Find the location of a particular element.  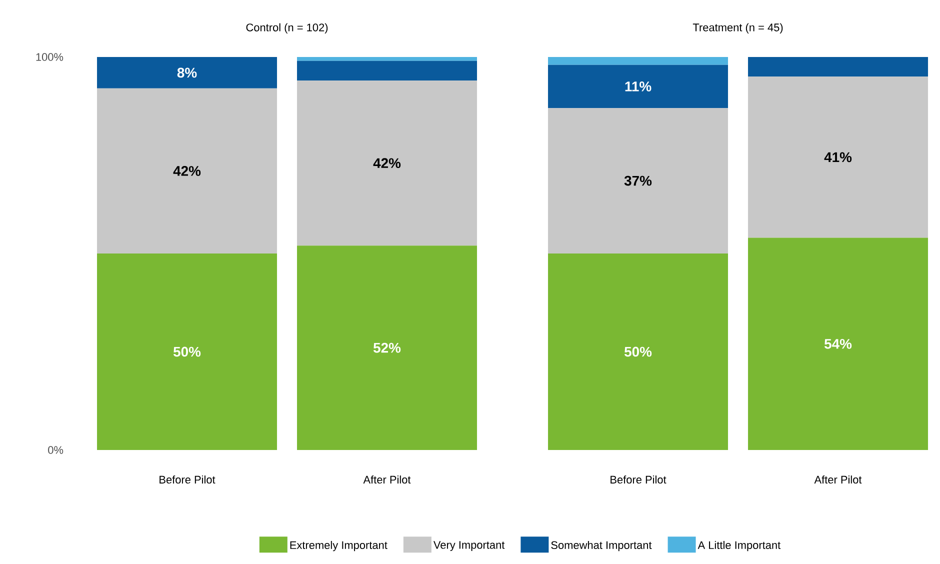

data-label: 11% is located at coordinates (638, 87).